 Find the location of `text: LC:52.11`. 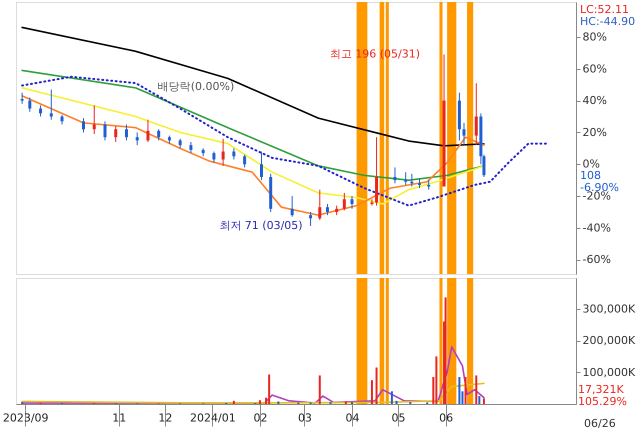

text: LC:52.11 is located at coordinates (605, 9).